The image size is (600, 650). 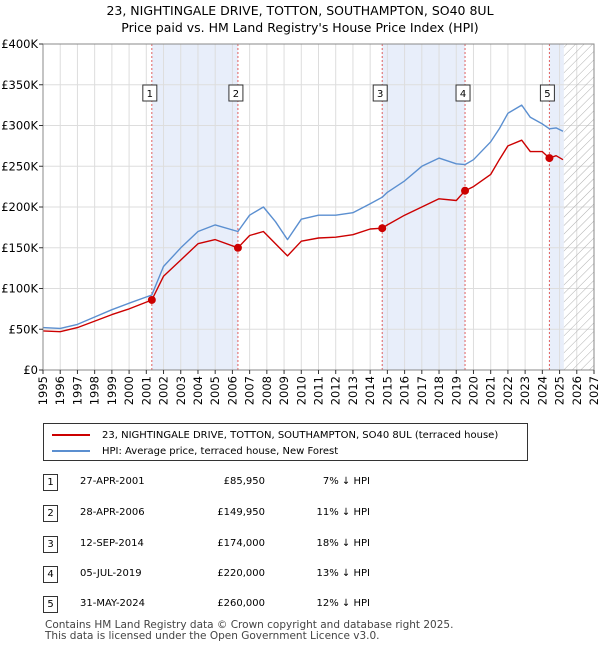 I want to click on sale-hpi-diff: 13% ↓ HPI, so click(x=343, y=573).